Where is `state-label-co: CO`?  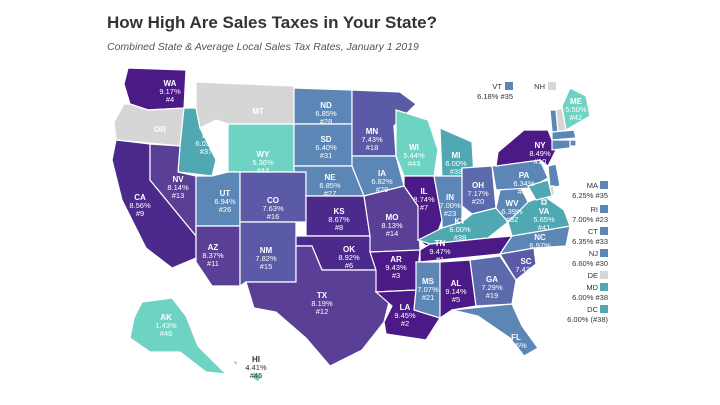
state-label-co: CO is located at coordinates (273, 200).